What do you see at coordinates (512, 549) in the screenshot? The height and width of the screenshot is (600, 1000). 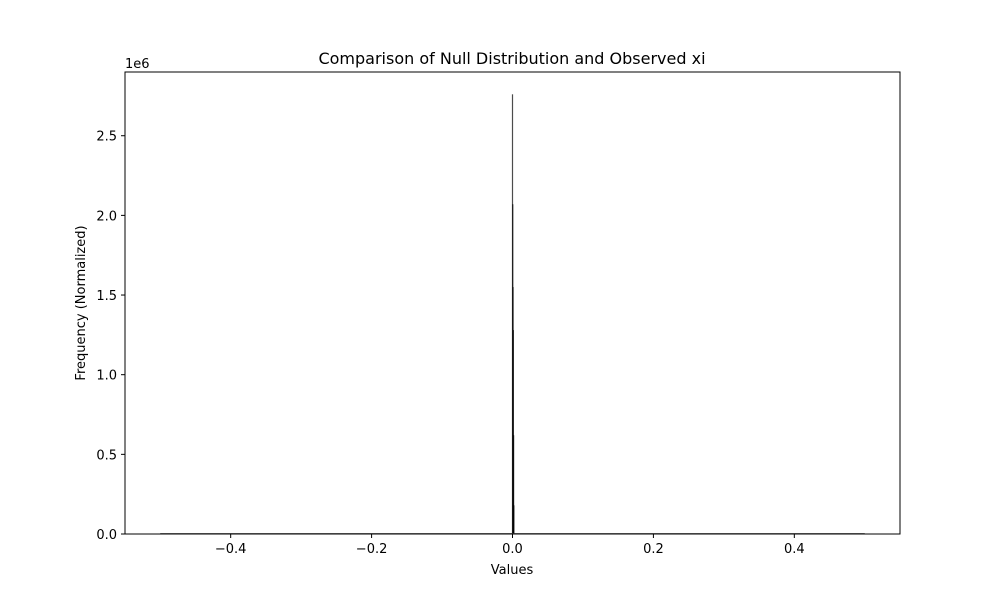 I see `x-tick-label: 0.0` at bounding box center [512, 549].